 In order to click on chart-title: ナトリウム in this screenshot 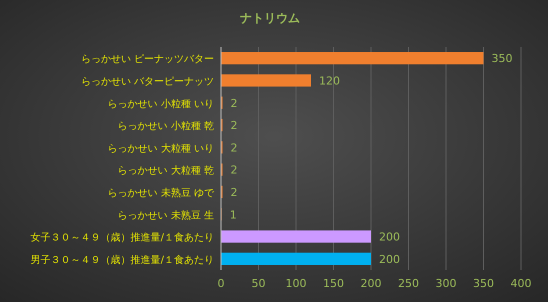, I will do `click(270, 18)`.